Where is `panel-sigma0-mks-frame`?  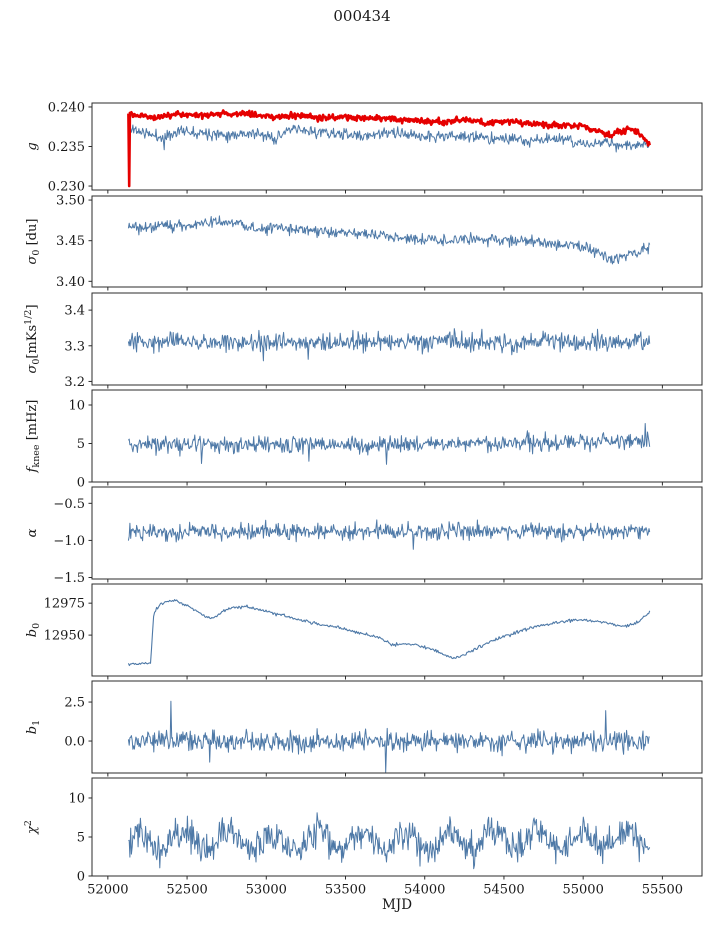 panel-sigma0-mks-frame is located at coordinates (397, 339).